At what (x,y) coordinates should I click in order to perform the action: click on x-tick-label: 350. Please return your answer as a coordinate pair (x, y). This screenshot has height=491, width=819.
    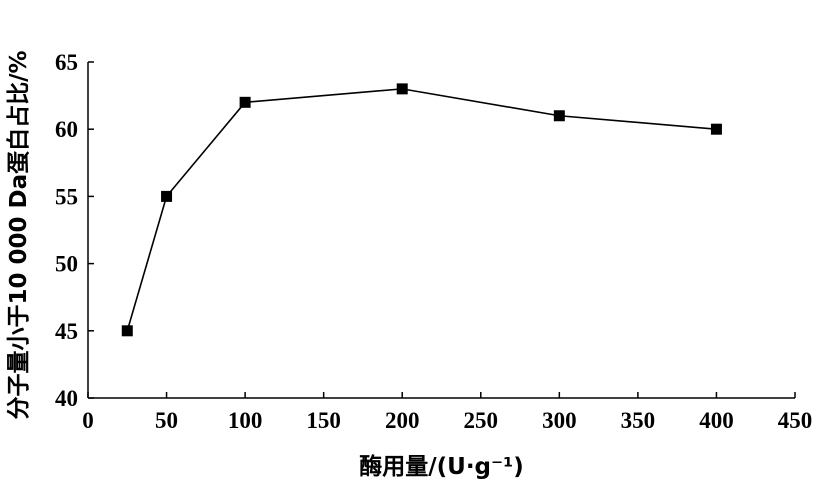
    Looking at the image, I should click on (638, 420).